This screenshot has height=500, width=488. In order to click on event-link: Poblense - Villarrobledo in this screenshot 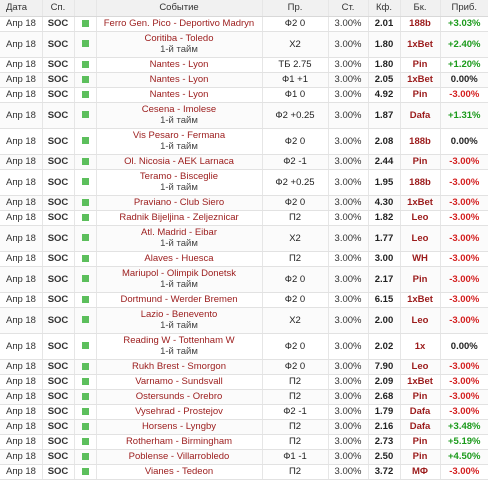, I will do `click(179, 456)`.